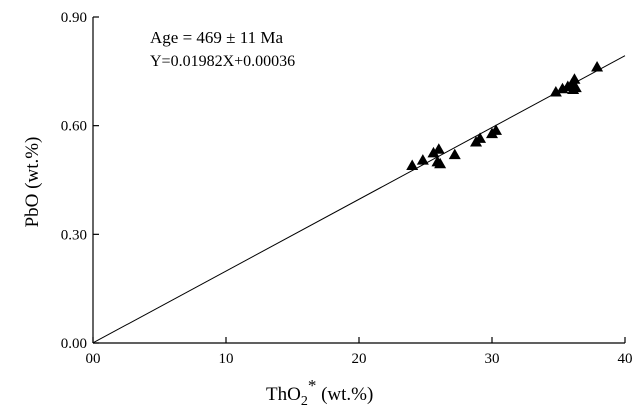 This screenshot has width=643, height=408. What do you see at coordinates (74, 18) in the screenshot?
I see `y-tick-label: 0.90` at bounding box center [74, 18].